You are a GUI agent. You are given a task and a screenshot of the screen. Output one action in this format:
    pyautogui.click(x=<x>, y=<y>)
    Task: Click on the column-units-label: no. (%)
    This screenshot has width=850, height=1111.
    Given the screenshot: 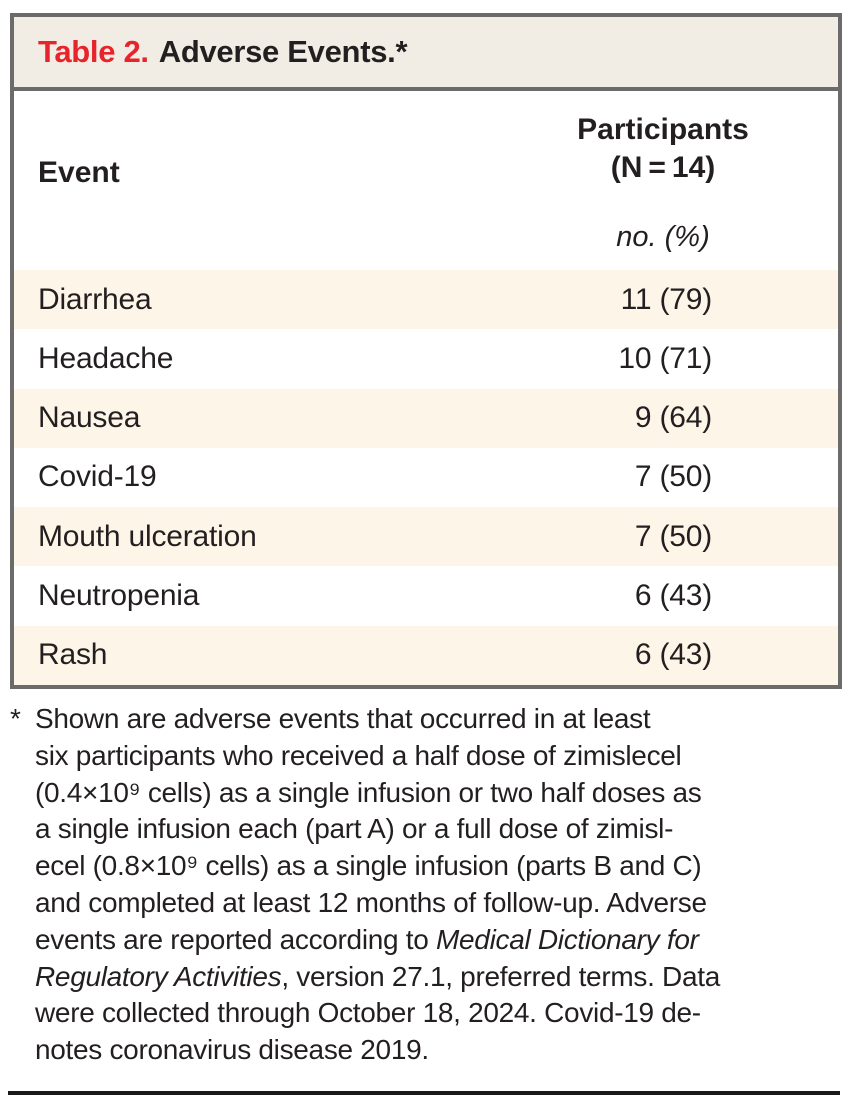 What is the action you would take?
    pyautogui.click(x=663, y=237)
    